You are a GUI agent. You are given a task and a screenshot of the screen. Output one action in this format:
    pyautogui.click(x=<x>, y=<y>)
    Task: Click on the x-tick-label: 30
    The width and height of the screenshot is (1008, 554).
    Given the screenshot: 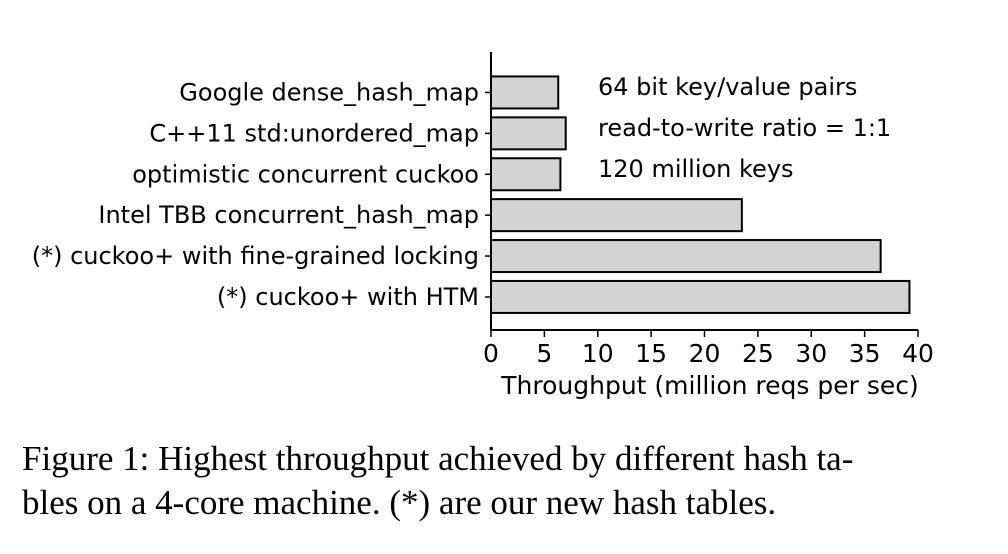 What is the action you would take?
    pyautogui.click(x=811, y=353)
    